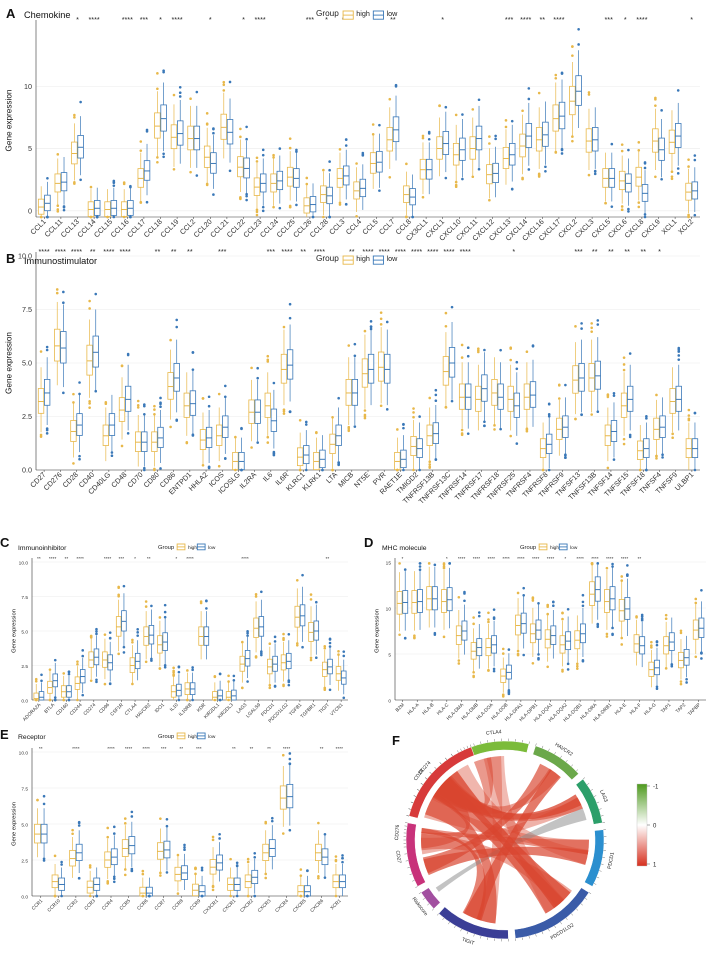  What do you see at coordinates (186, 710) in the screenshot?
I see `x-tick-label: IL10RB` at bounding box center [186, 710].